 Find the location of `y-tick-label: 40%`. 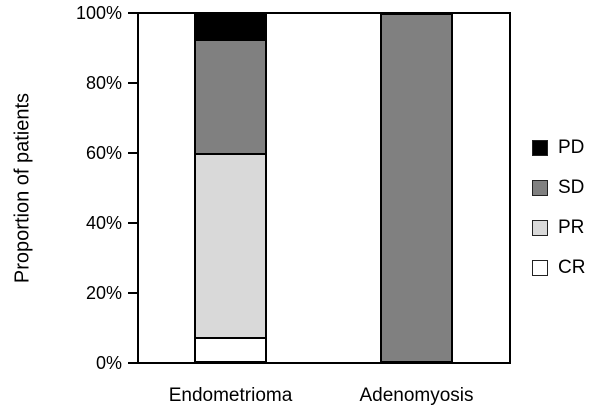

y-tick-label: 40% is located at coordinates (103, 223).